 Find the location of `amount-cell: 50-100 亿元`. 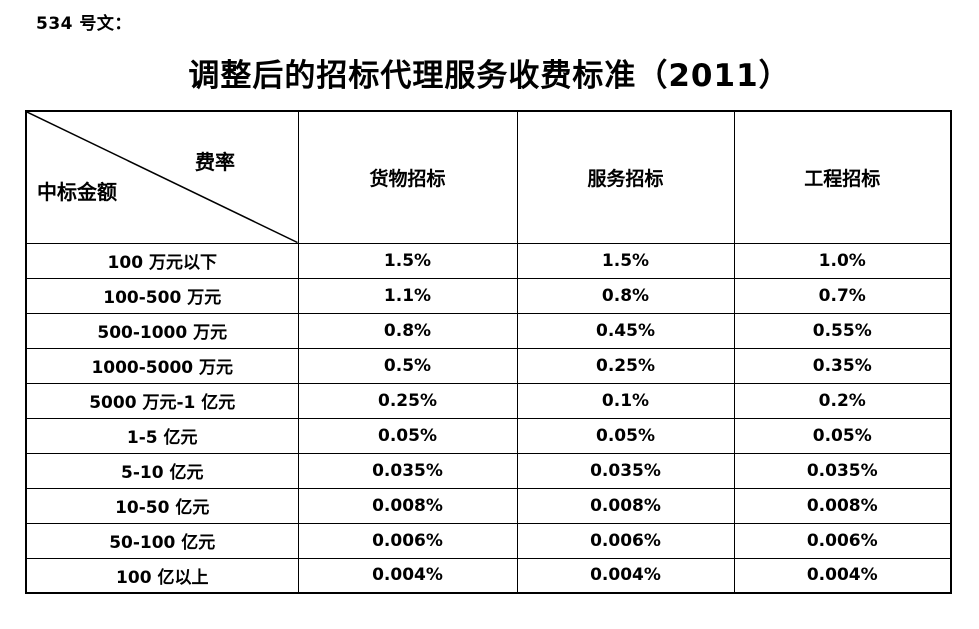

amount-cell: 50-100 亿元 is located at coordinates (162, 540).